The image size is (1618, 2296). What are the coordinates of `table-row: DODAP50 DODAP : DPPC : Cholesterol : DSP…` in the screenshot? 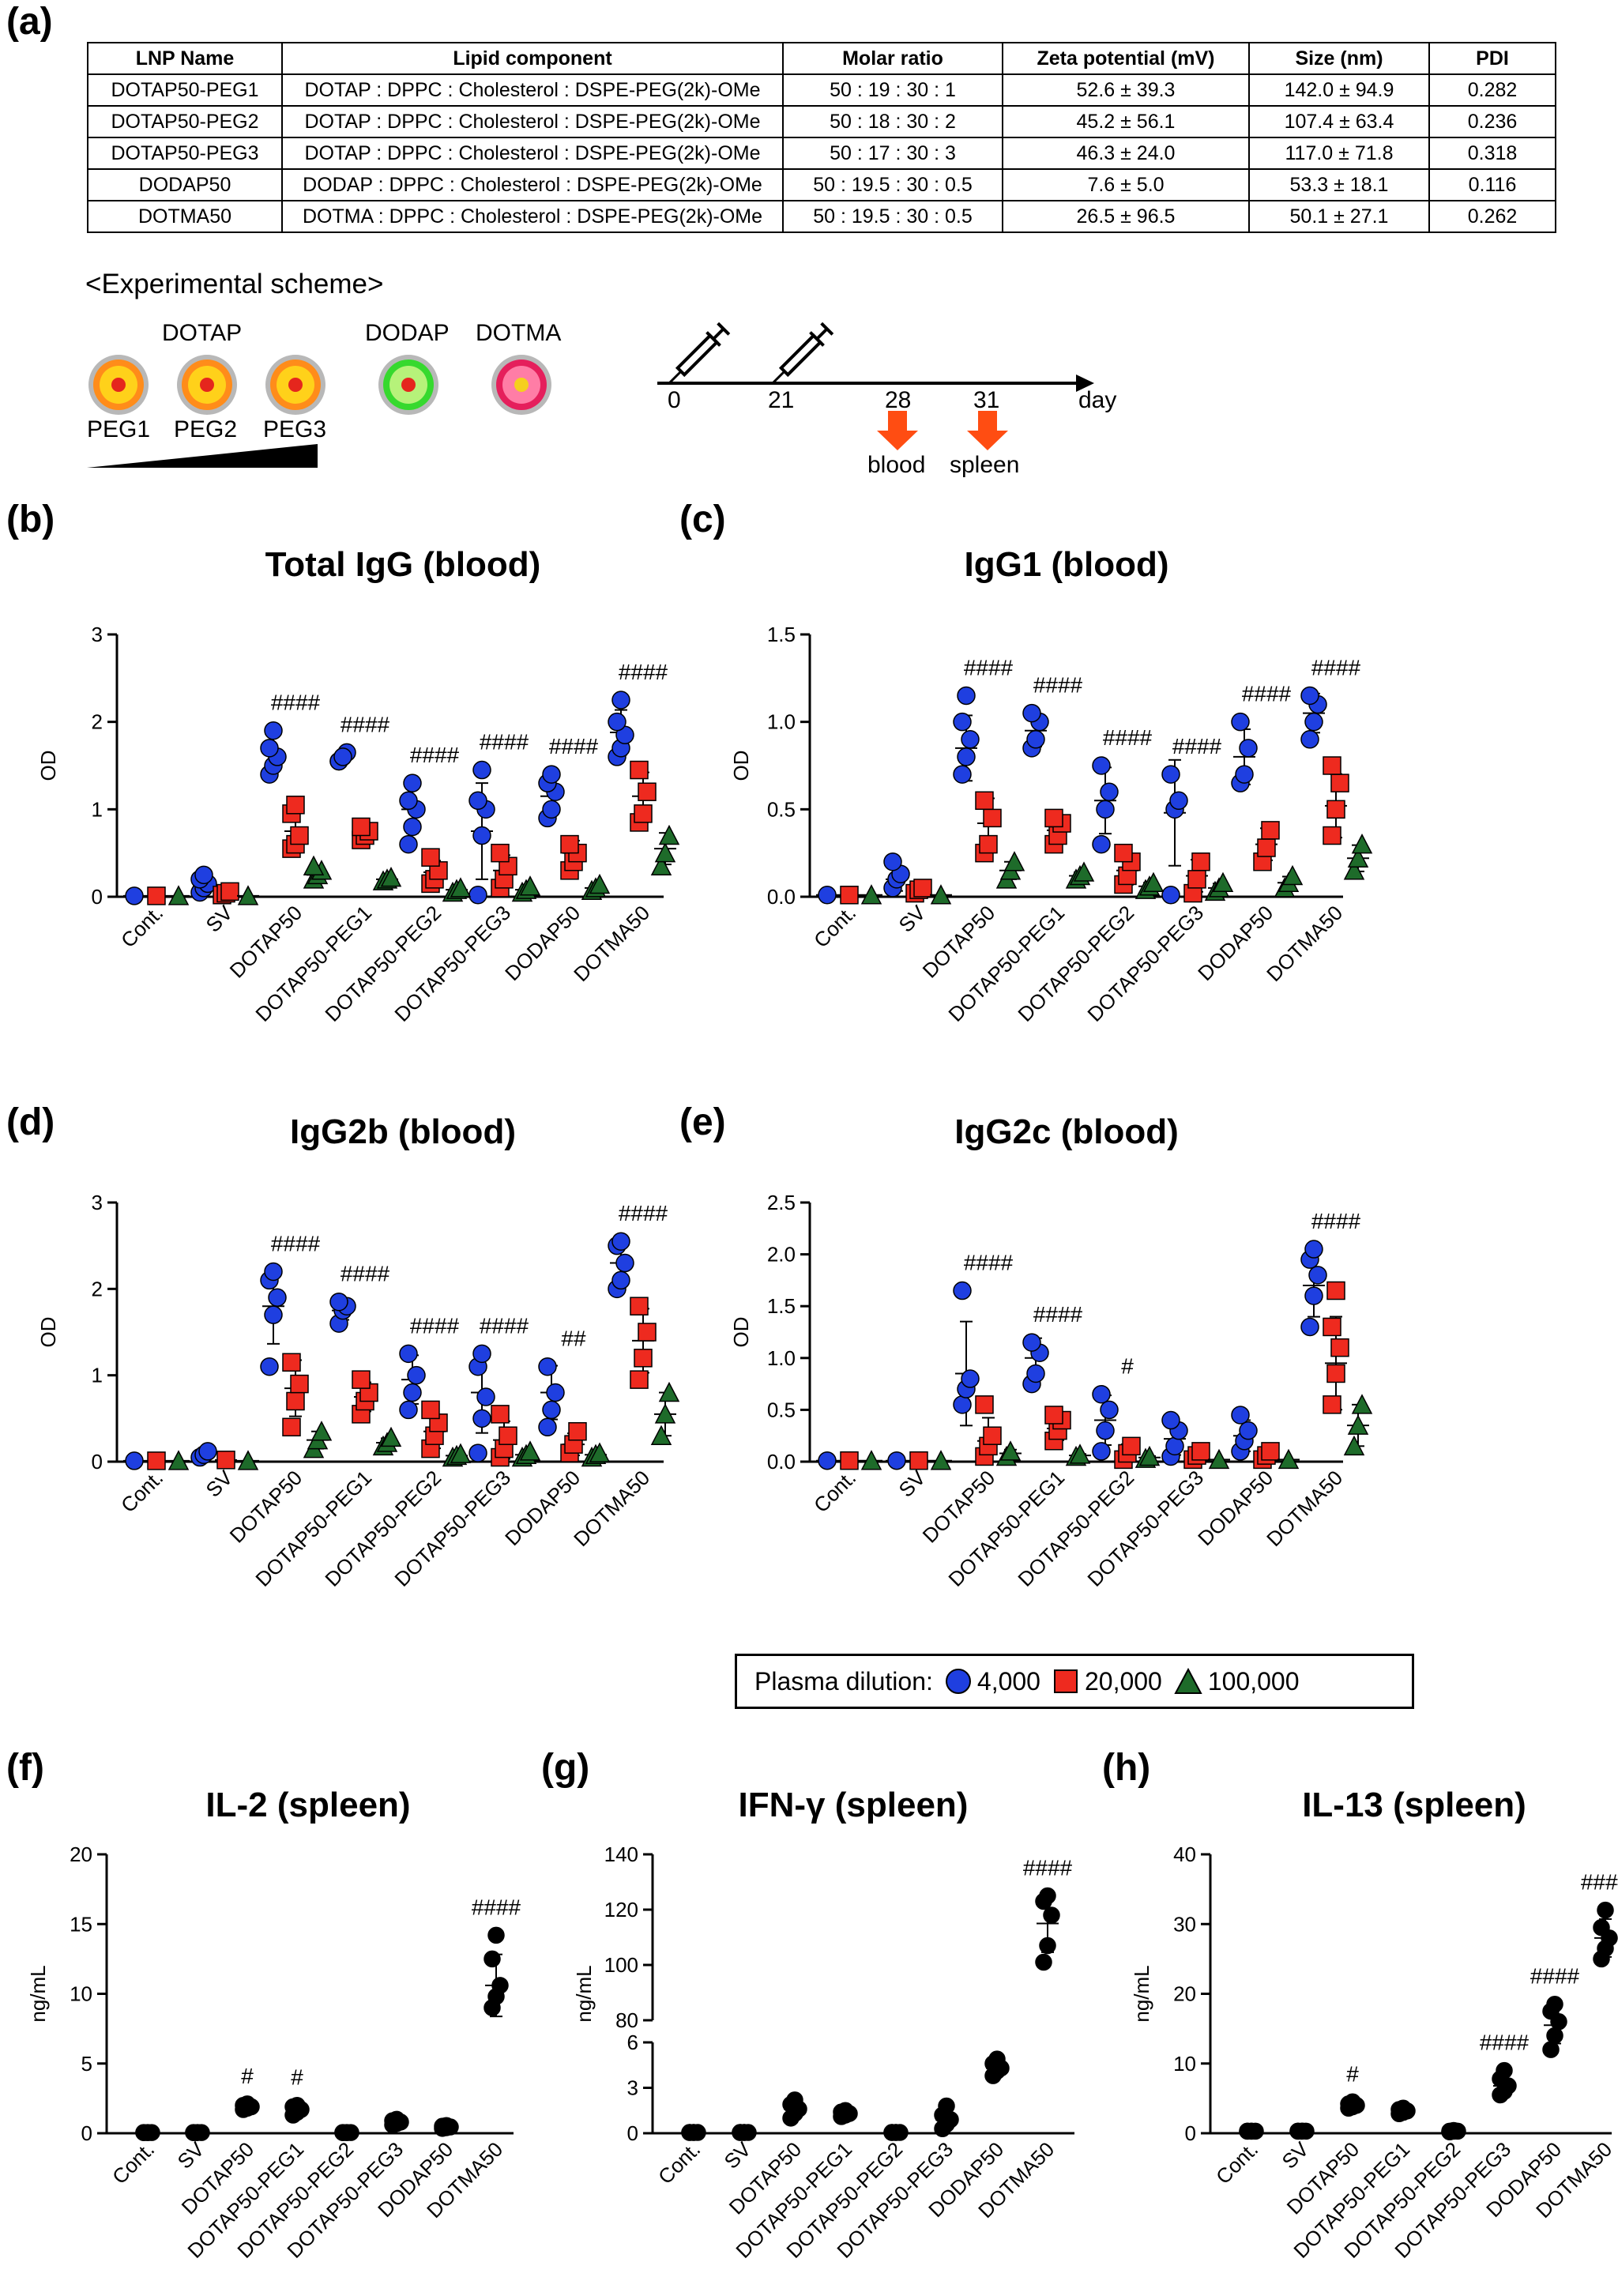 It's located at (821, 184).